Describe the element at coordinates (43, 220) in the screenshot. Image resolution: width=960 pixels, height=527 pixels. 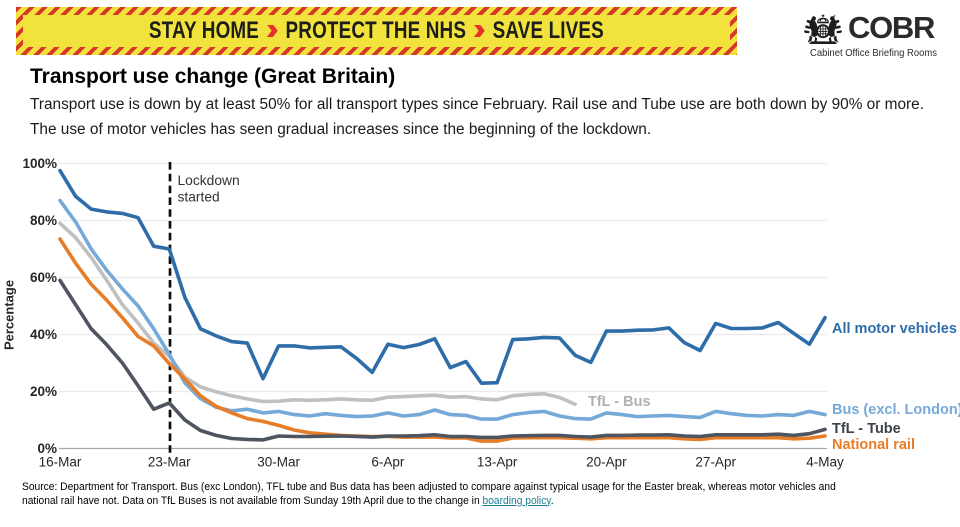
I see `svg-text: 80%` at that location.